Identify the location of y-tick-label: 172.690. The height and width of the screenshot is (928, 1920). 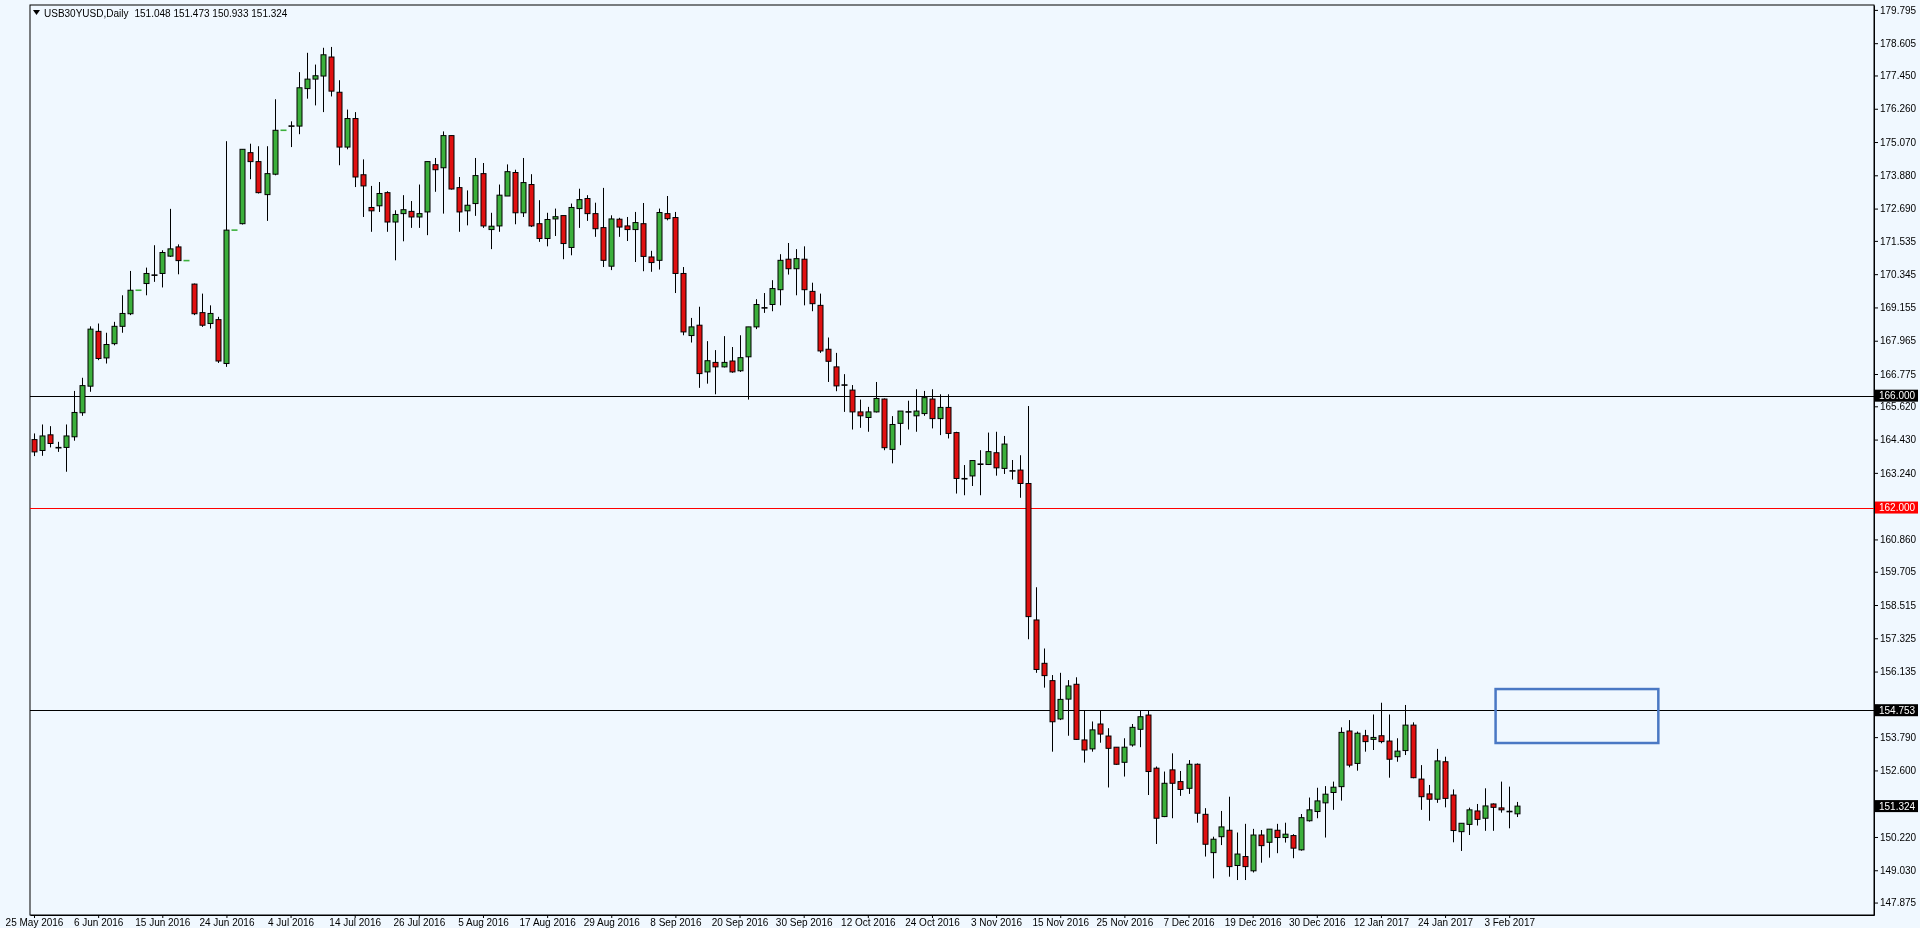
(1898, 209).